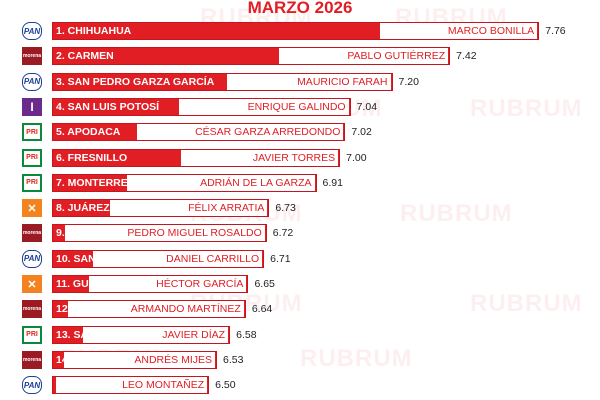  I want to click on mayor-name: ANDRÉS MIJES, so click(139, 359).